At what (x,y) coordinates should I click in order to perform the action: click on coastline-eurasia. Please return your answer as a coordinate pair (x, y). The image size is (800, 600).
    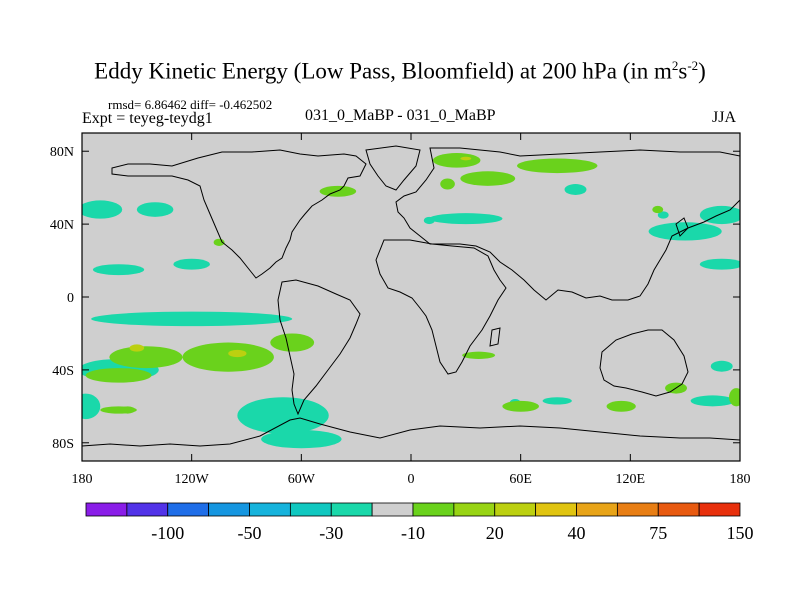
    Looking at the image, I should click on (567, 224).